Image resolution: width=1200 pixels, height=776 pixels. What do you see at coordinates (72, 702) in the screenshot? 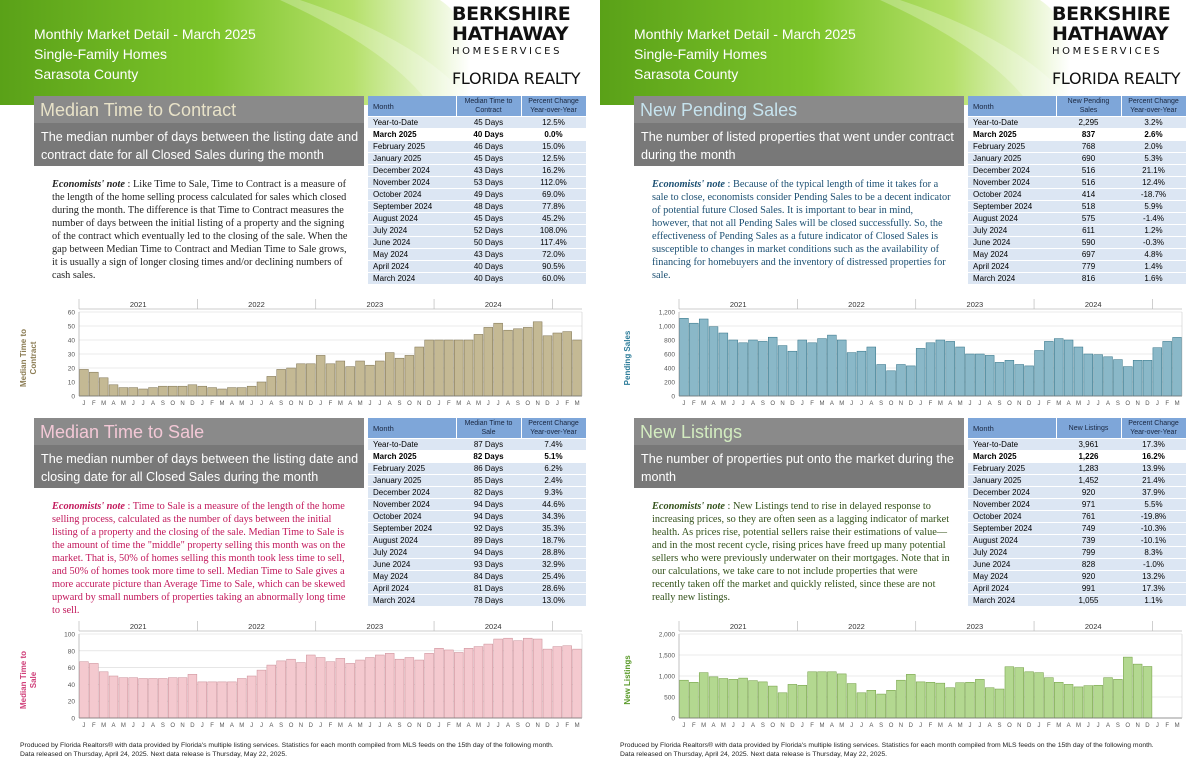
I see `y-tick-label: 20` at bounding box center [72, 702].